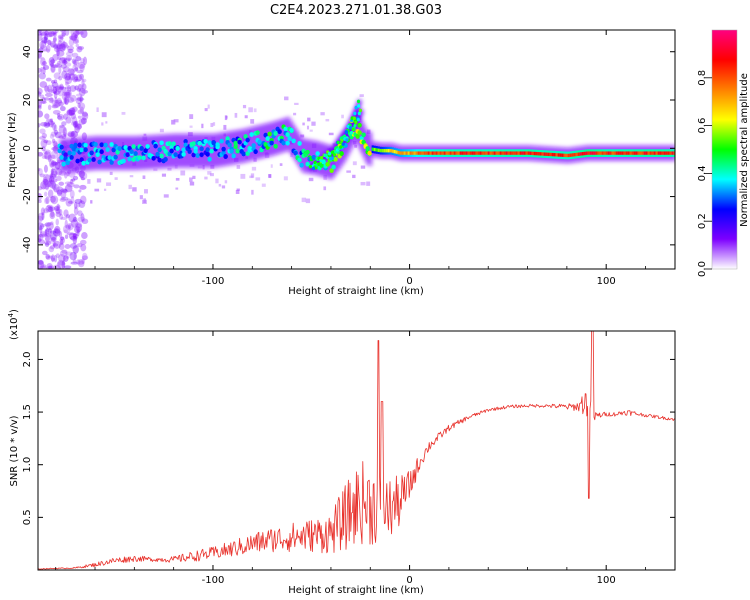 The width and height of the screenshot is (750, 600). Describe the element at coordinates (744, 150) in the screenshot. I see `colorbar-label: Normalized spectral amplitude` at that location.